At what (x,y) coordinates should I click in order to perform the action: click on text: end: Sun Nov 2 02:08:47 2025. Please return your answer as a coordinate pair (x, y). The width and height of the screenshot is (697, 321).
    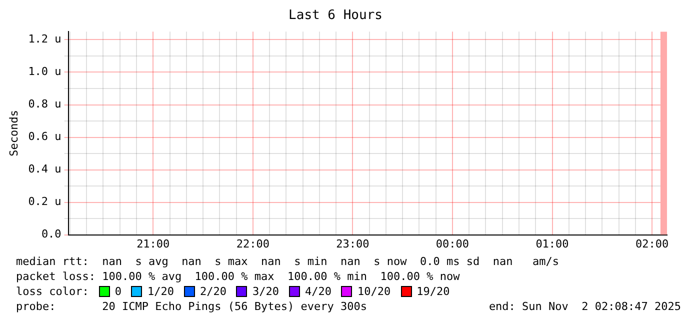
    Looking at the image, I should click on (584, 306).